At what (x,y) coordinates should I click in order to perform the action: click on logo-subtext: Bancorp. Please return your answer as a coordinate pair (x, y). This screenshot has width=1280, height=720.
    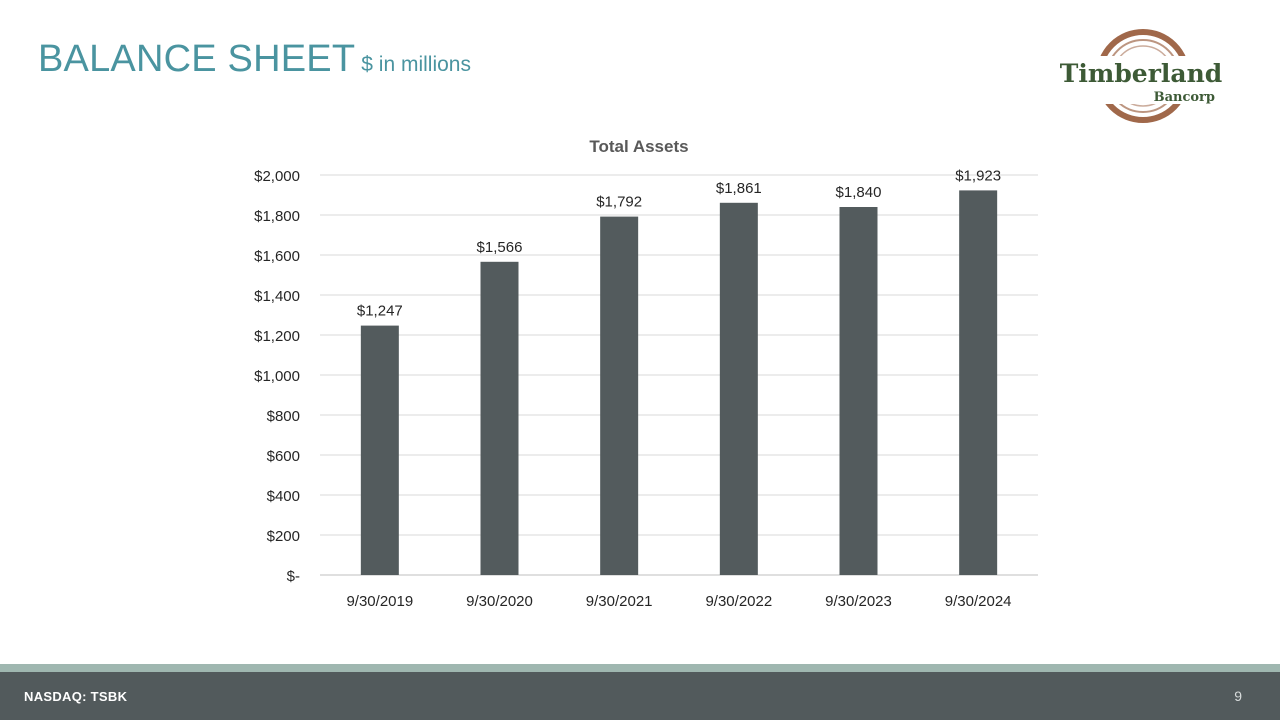
    Looking at the image, I should click on (1184, 97).